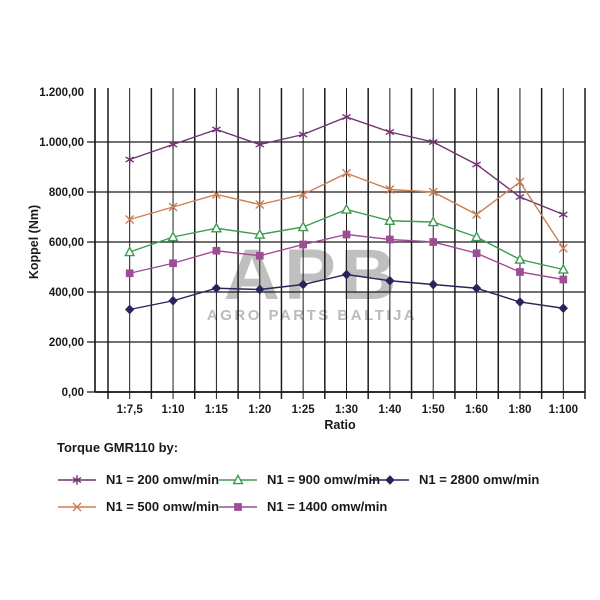  Describe the element at coordinates (346, 166) in the screenshot. I see `series-n1-200-omw-min` at that location.